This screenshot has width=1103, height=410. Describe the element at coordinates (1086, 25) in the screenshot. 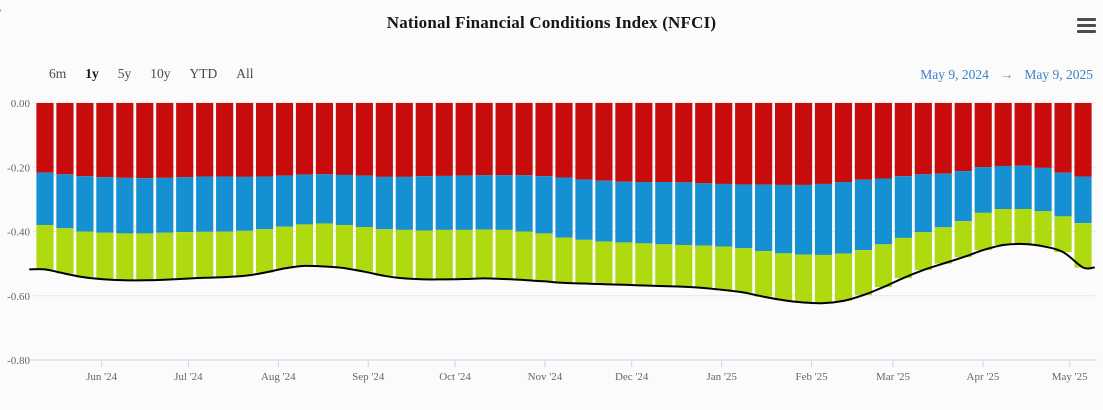

I see `chart-menu-button` at that location.